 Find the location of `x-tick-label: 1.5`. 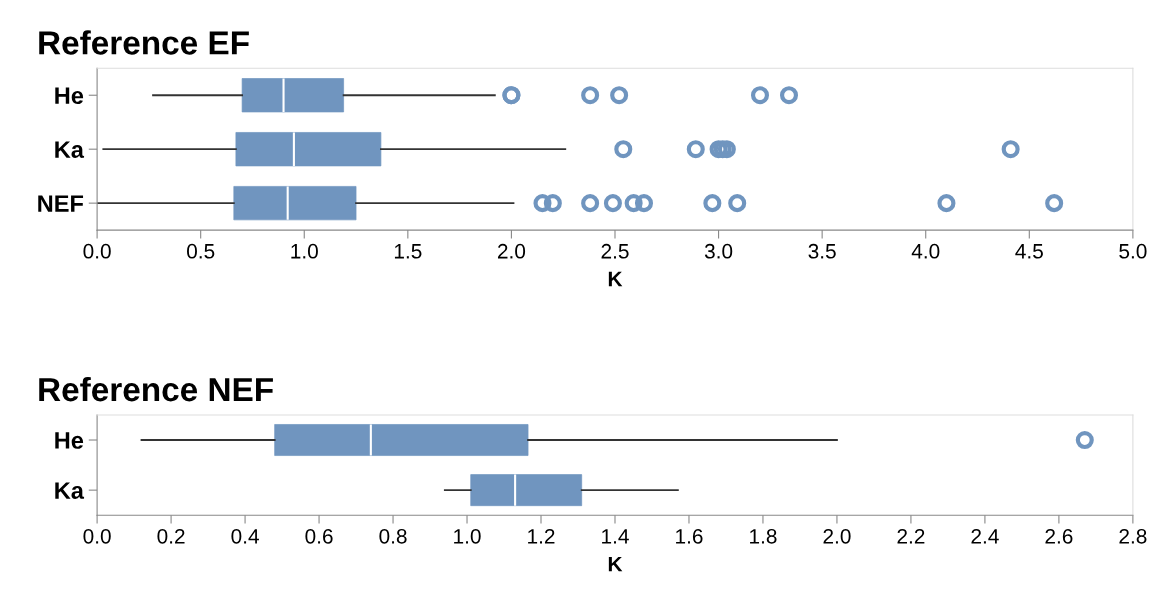

x-tick-label: 1.5 is located at coordinates (408, 251).